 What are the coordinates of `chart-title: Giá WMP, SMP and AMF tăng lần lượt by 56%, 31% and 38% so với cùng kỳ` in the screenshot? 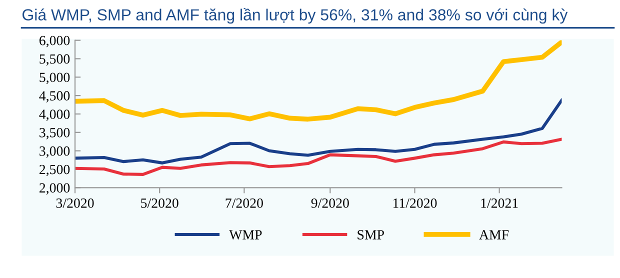 It's located at (295, 16).